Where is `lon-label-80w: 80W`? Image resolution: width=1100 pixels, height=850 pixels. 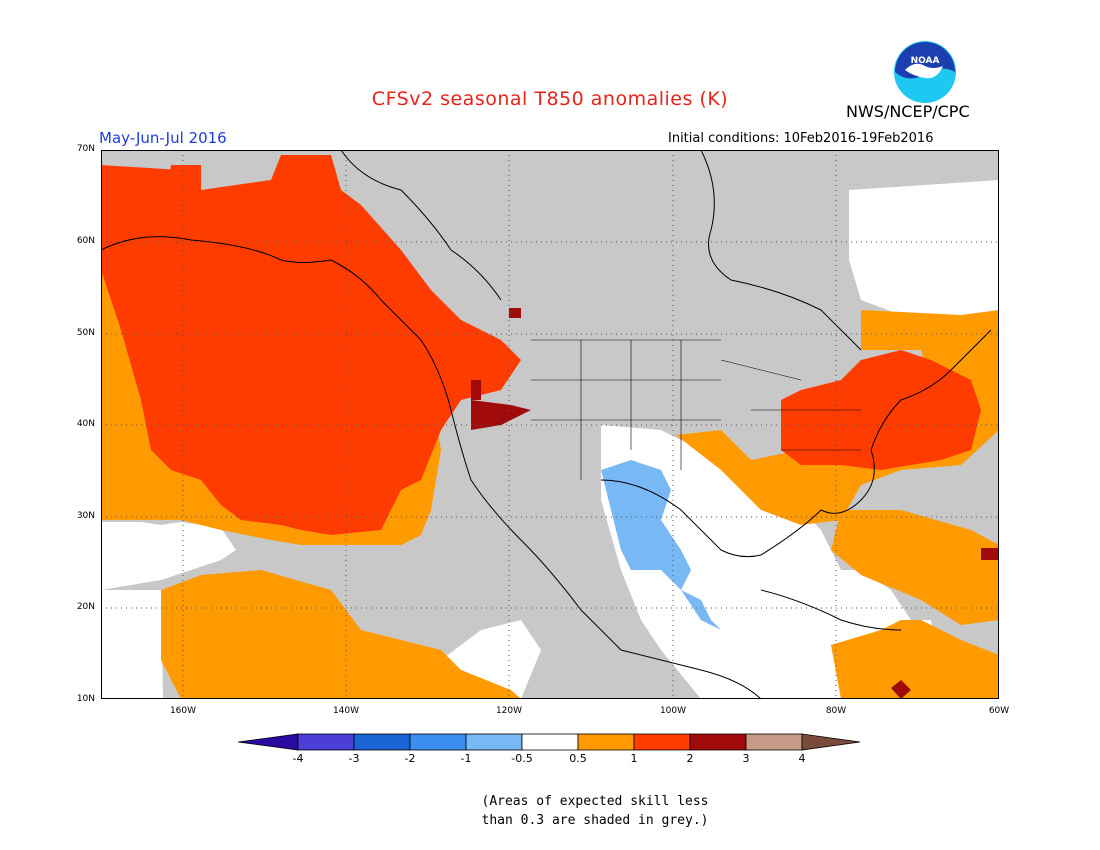 lon-label-80w: 80W is located at coordinates (836, 711).